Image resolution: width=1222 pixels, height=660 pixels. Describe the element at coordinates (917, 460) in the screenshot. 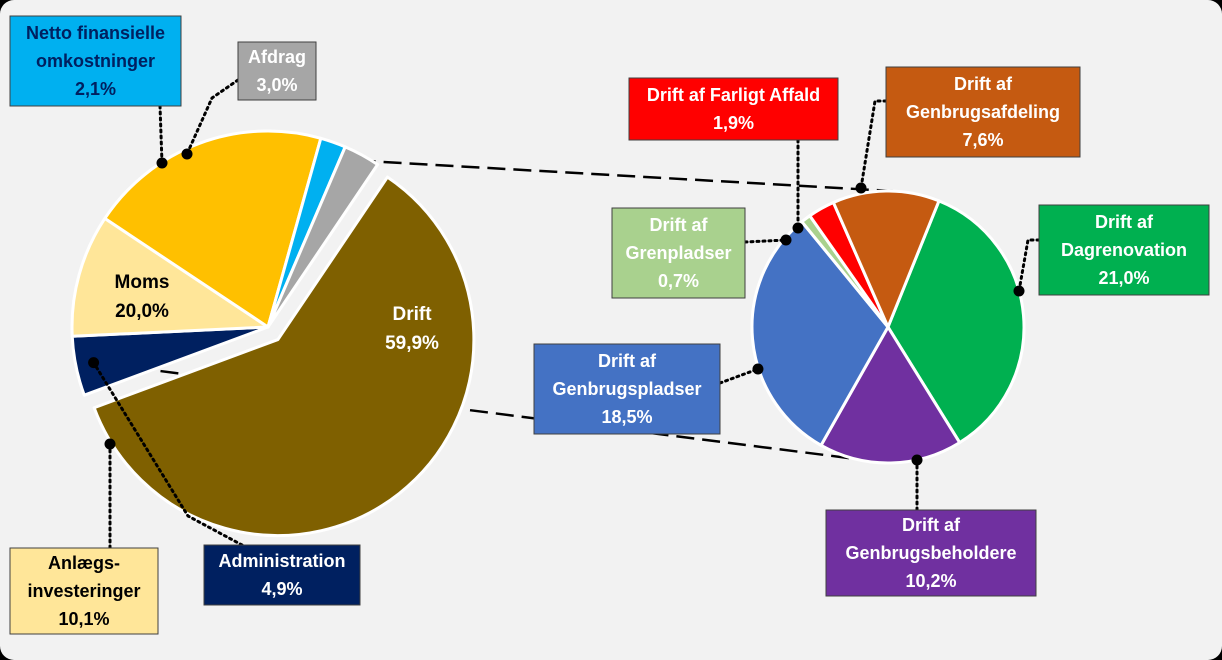

I see `breakdown-leader-dot-drift-af-genbrugsbeholdere` at that location.